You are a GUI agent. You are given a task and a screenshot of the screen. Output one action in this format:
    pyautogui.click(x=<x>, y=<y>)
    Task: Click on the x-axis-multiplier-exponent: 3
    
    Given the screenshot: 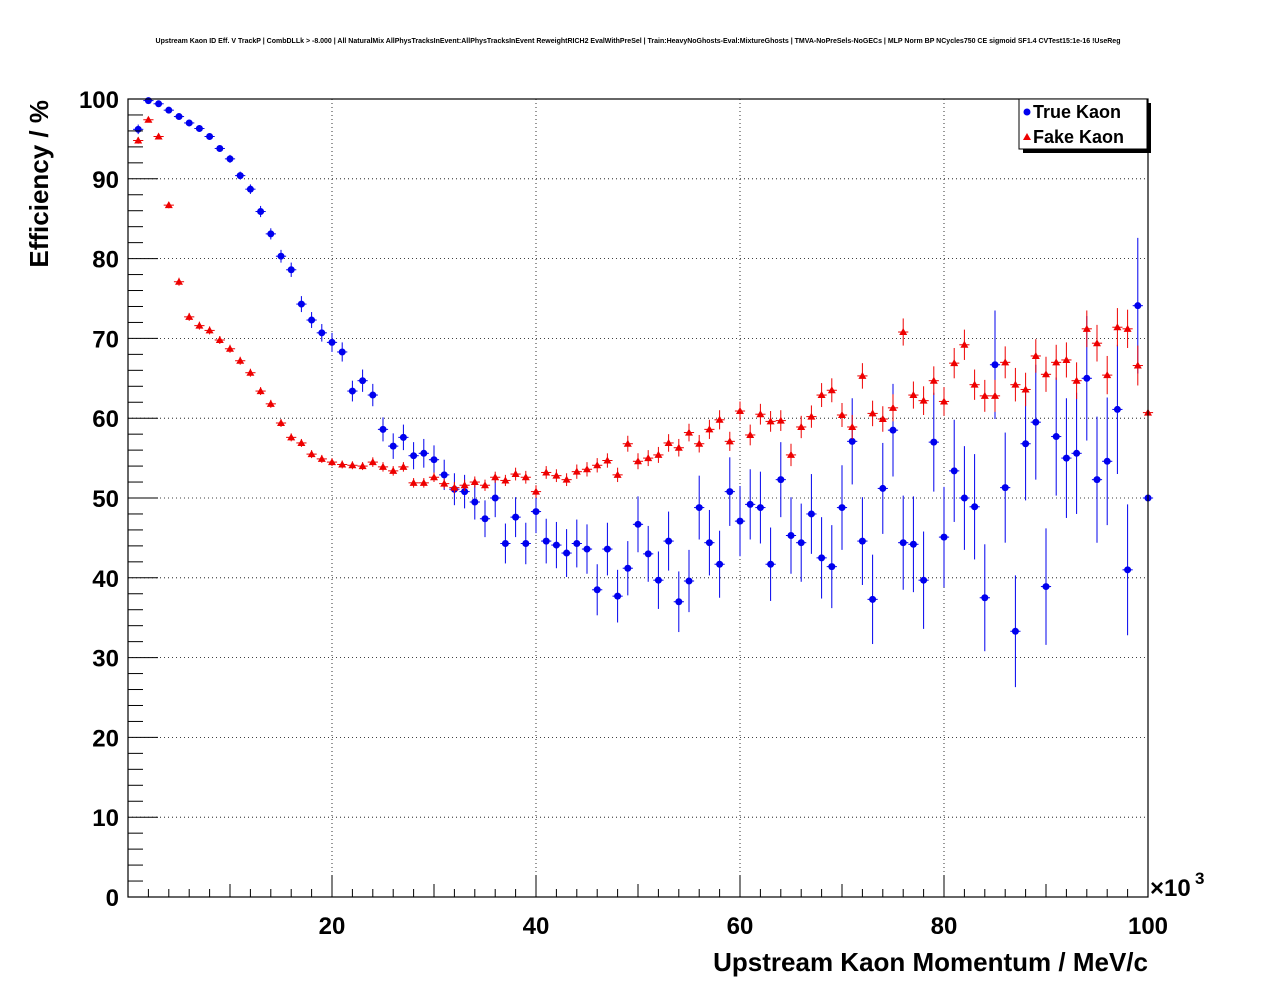 What is the action you would take?
    pyautogui.click(x=1199, y=878)
    